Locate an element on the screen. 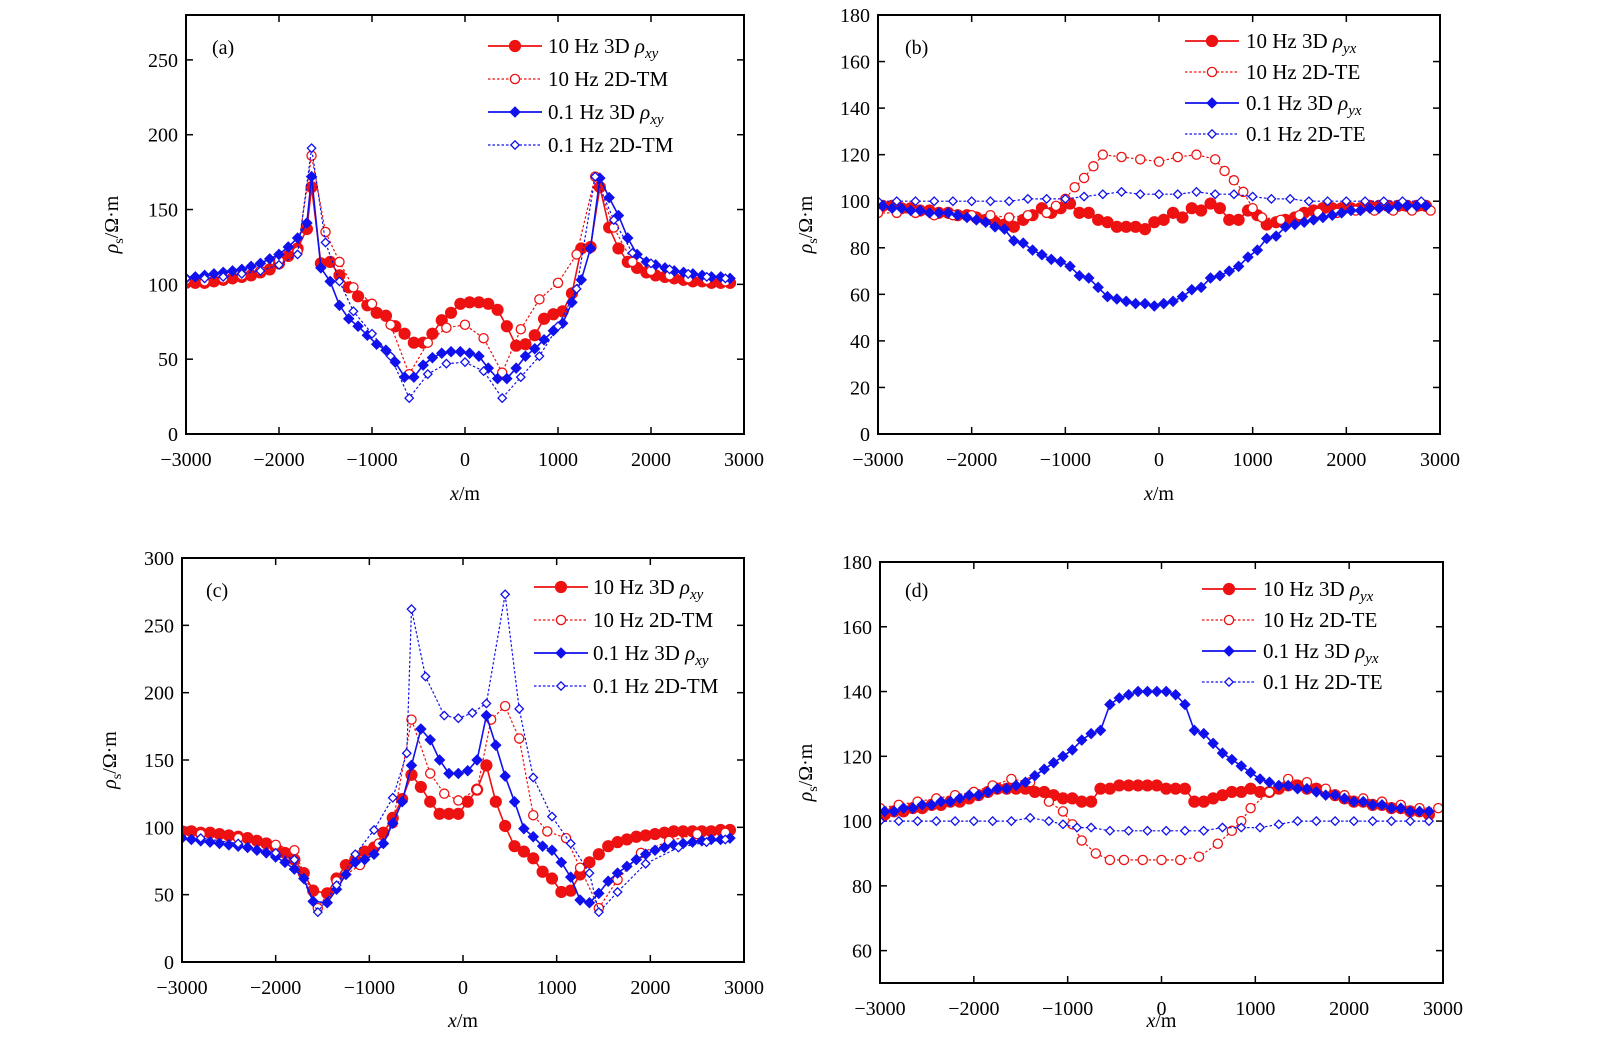  y-tick-label: 0 is located at coordinates (169, 963).